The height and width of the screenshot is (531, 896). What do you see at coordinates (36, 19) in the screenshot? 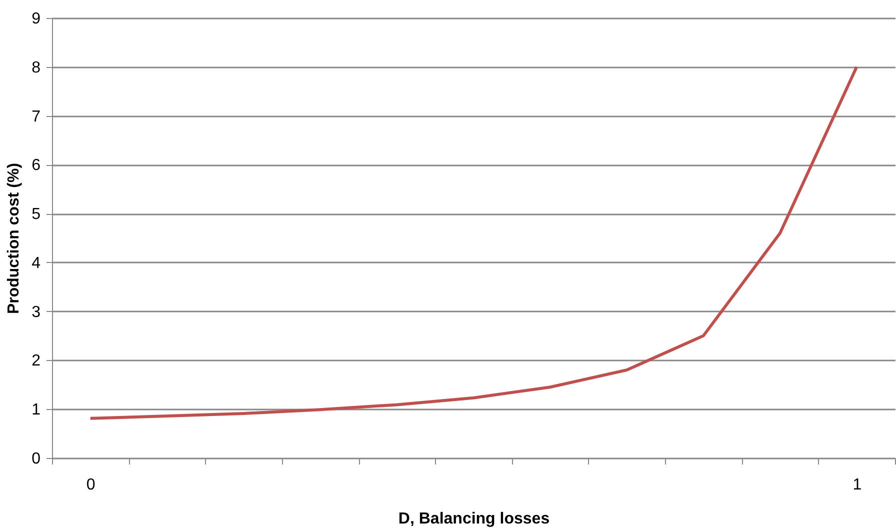
I see `y-tick-label: 9` at bounding box center [36, 19].